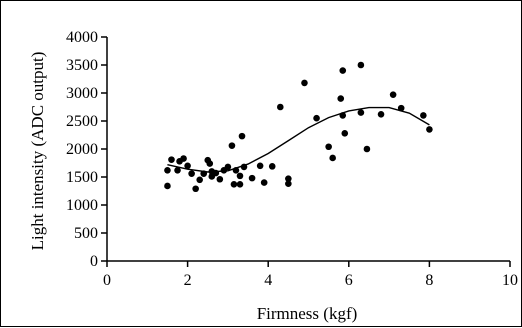 The width and height of the screenshot is (522, 328). I want to click on x-axis-title: Firmness (kgf), so click(307, 313).